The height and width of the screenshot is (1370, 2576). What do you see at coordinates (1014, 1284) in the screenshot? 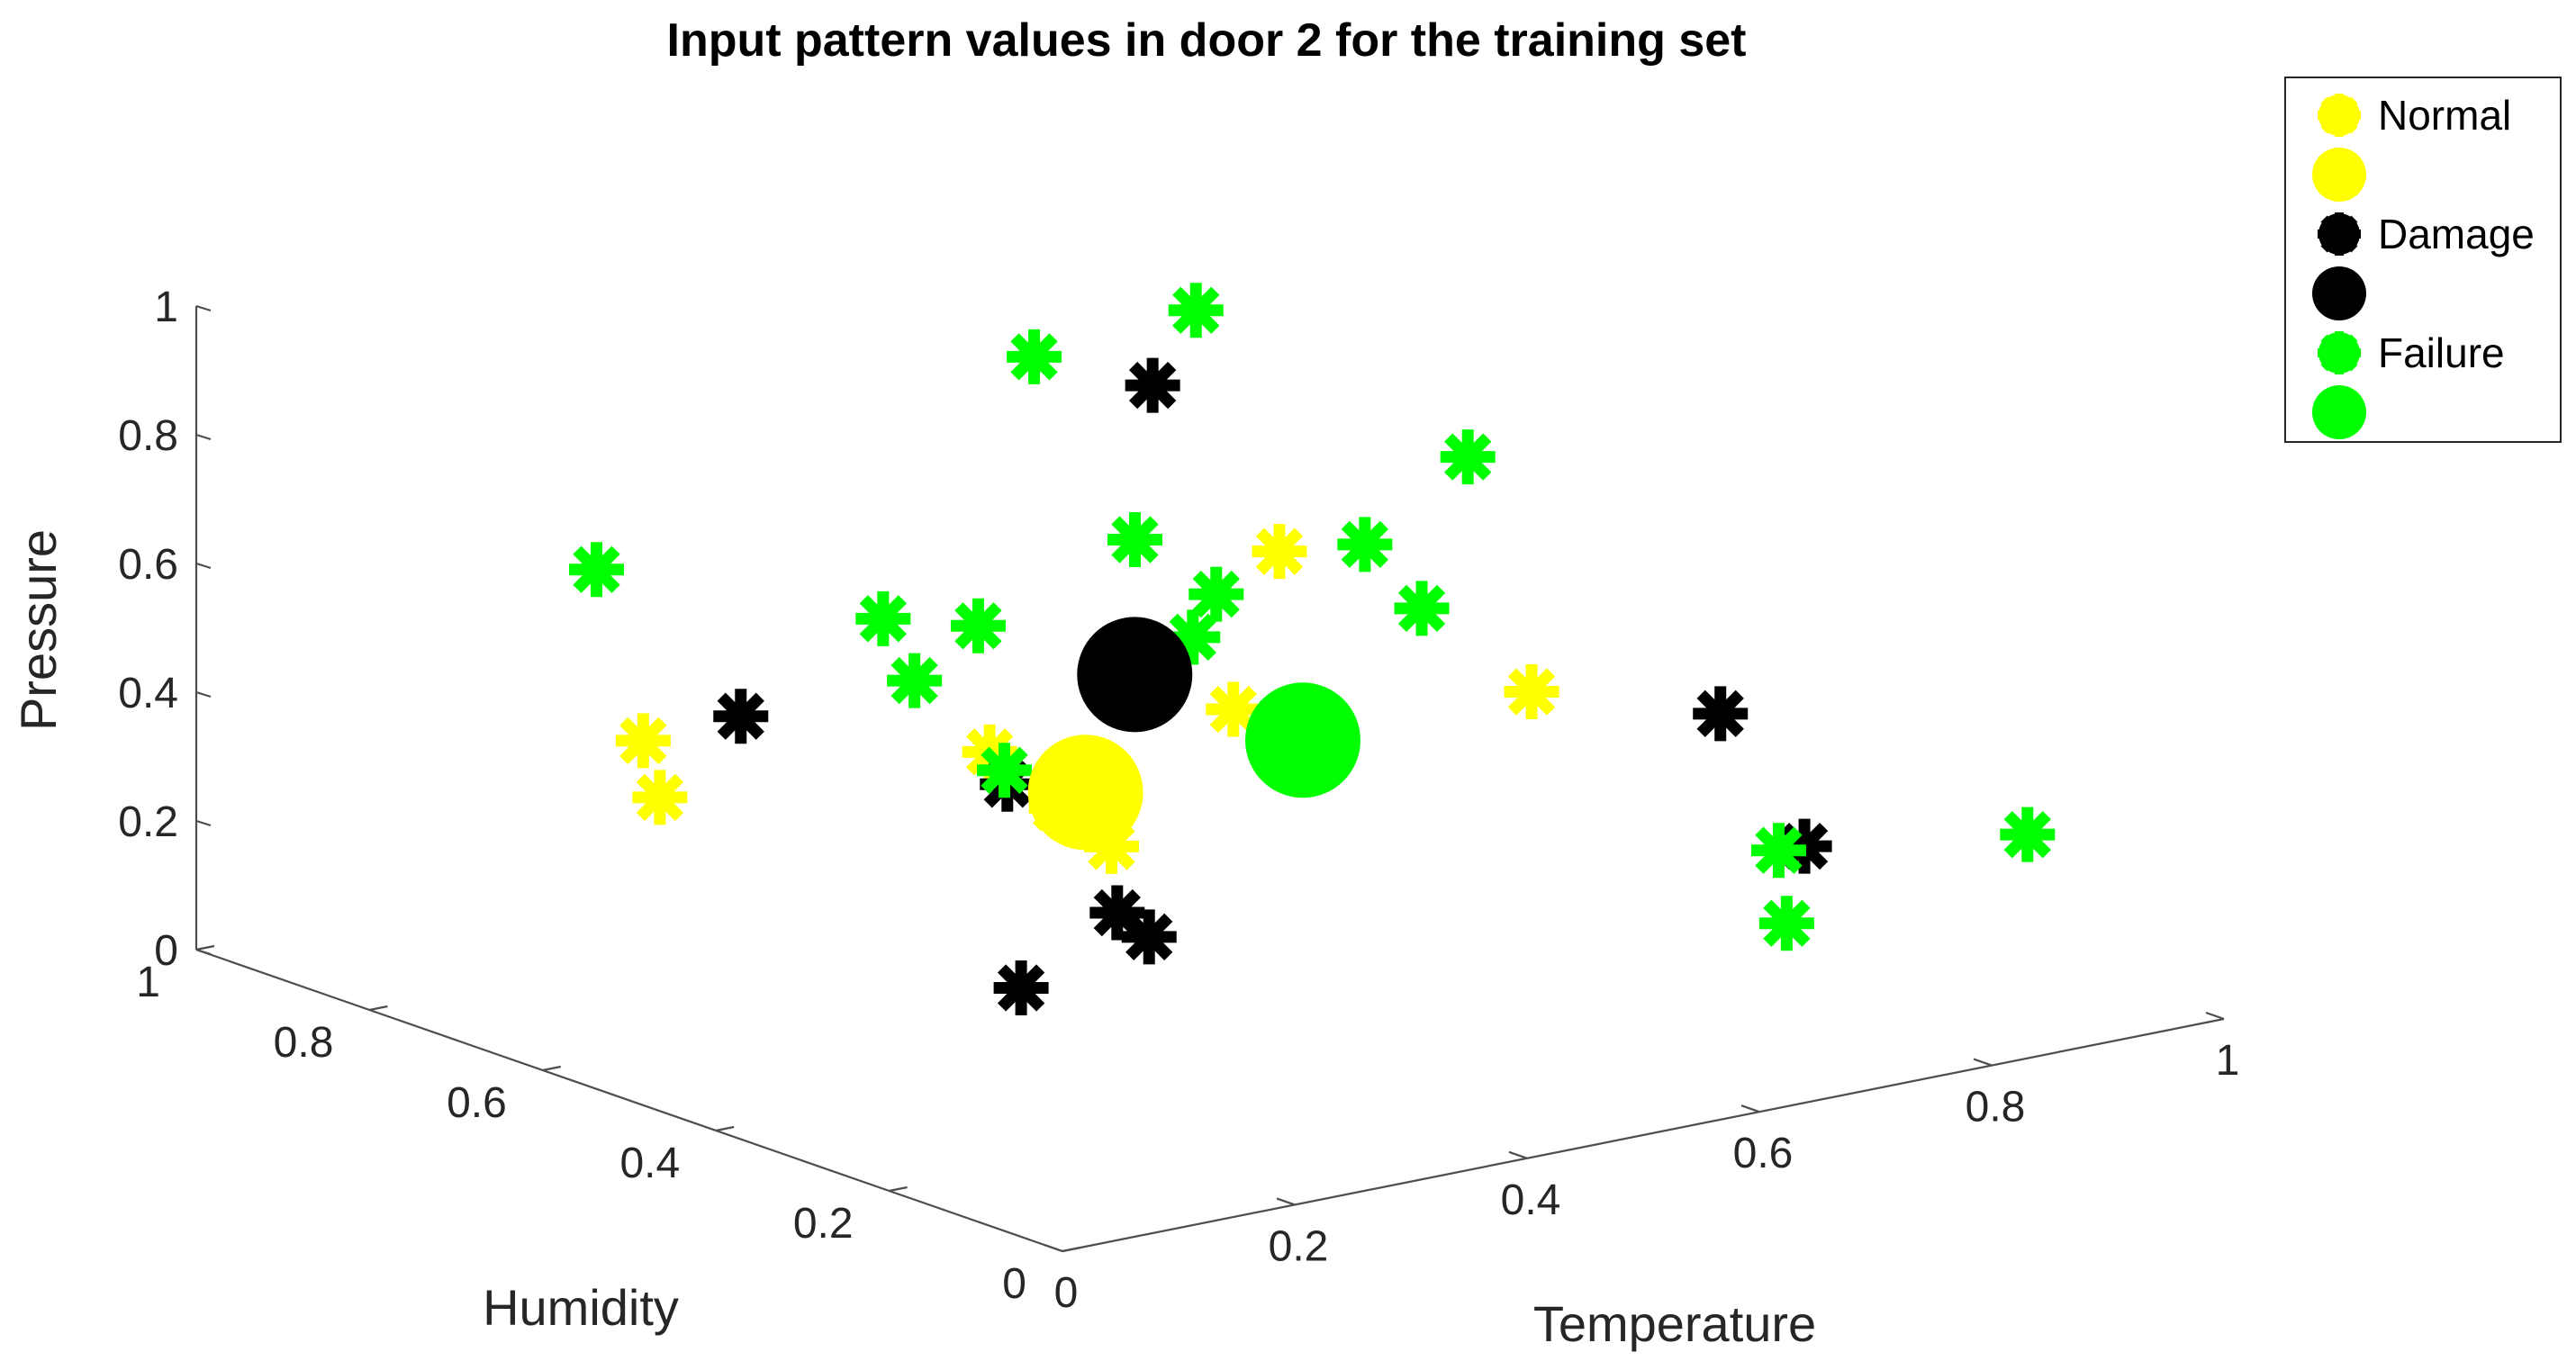
I see `y-tick-label: 0` at bounding box center [1014, 1284].